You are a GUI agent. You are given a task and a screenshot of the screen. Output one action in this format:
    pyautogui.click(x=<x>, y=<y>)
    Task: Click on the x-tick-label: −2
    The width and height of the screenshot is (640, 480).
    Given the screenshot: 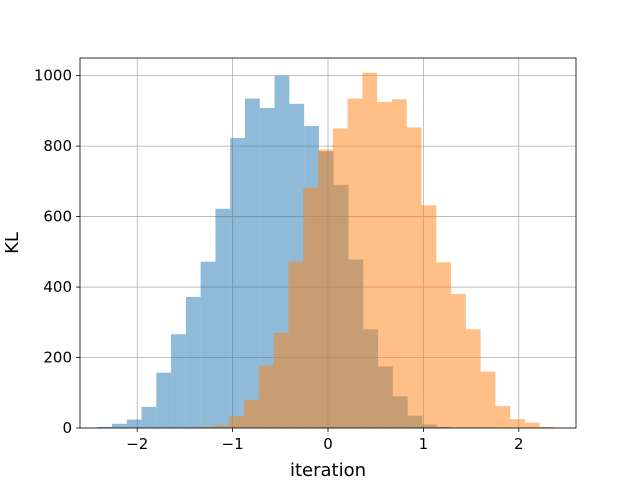 What is the action you would take?
    pyautogui.click(x=137, y=444)
    